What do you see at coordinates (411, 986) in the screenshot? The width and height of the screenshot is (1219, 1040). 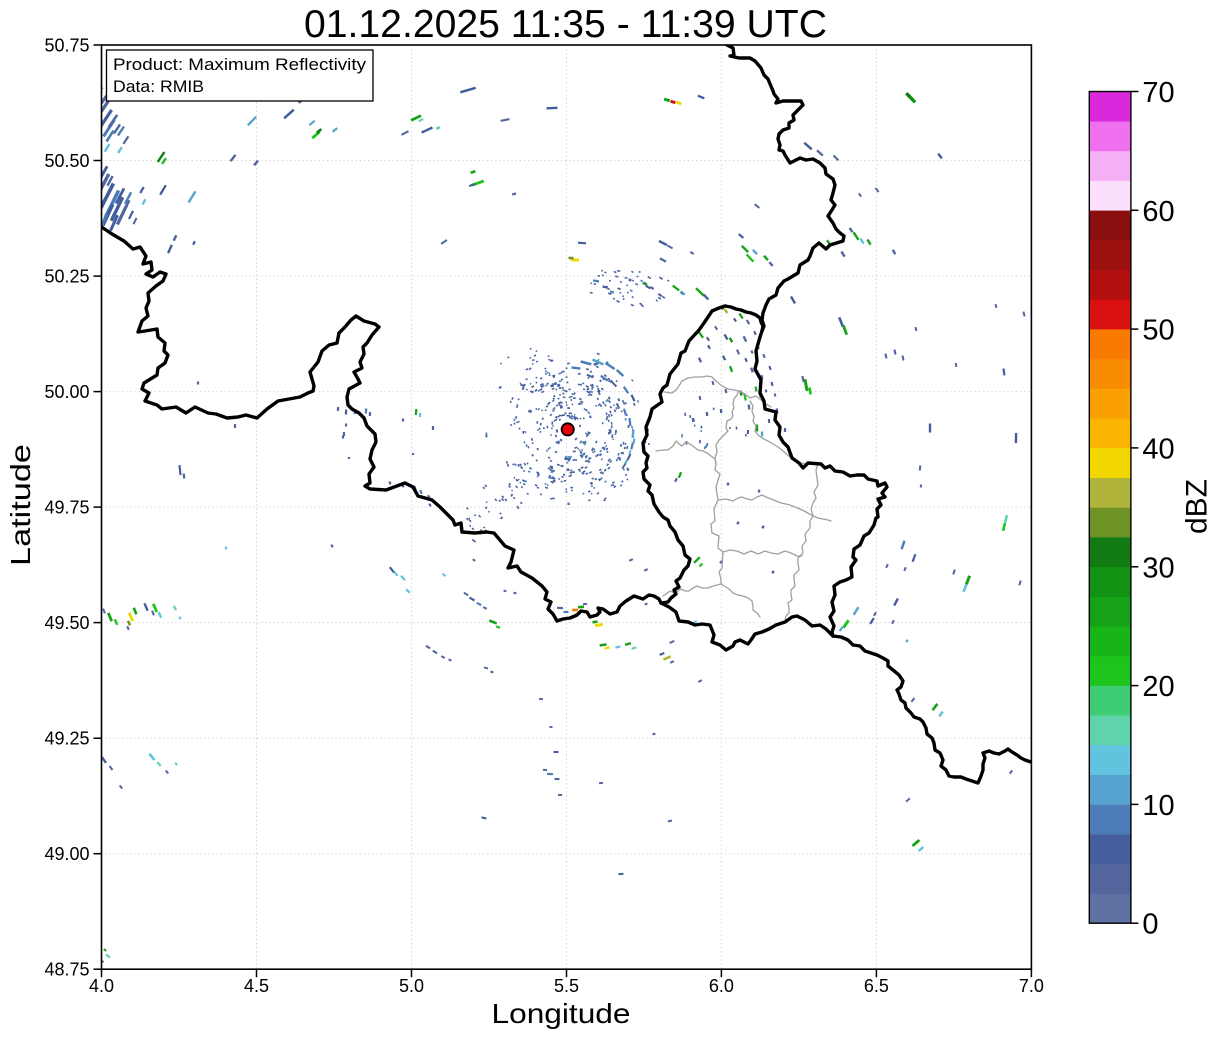 I see `svg-text: 5.0` at bounding box center [411, 986].